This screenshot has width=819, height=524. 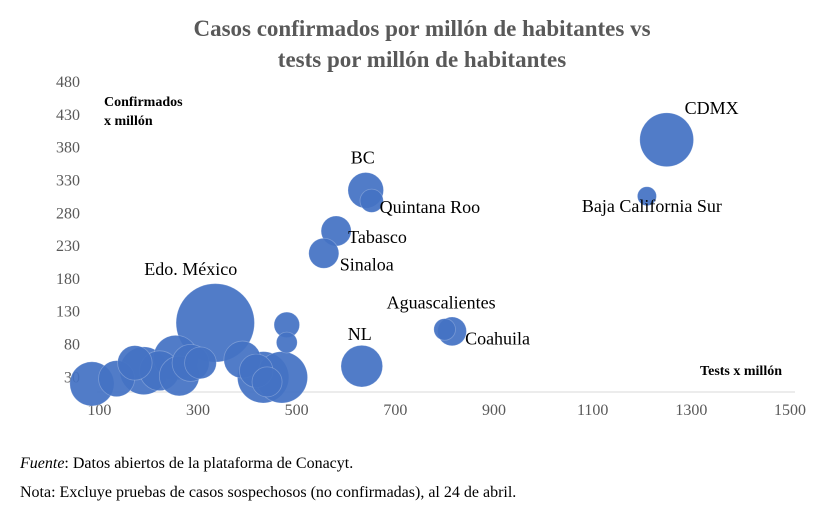 What do you see at coordinates (592, 410) in the screenshot?
I see `x-tick-label: 1100` at bounding box center [592, 410].